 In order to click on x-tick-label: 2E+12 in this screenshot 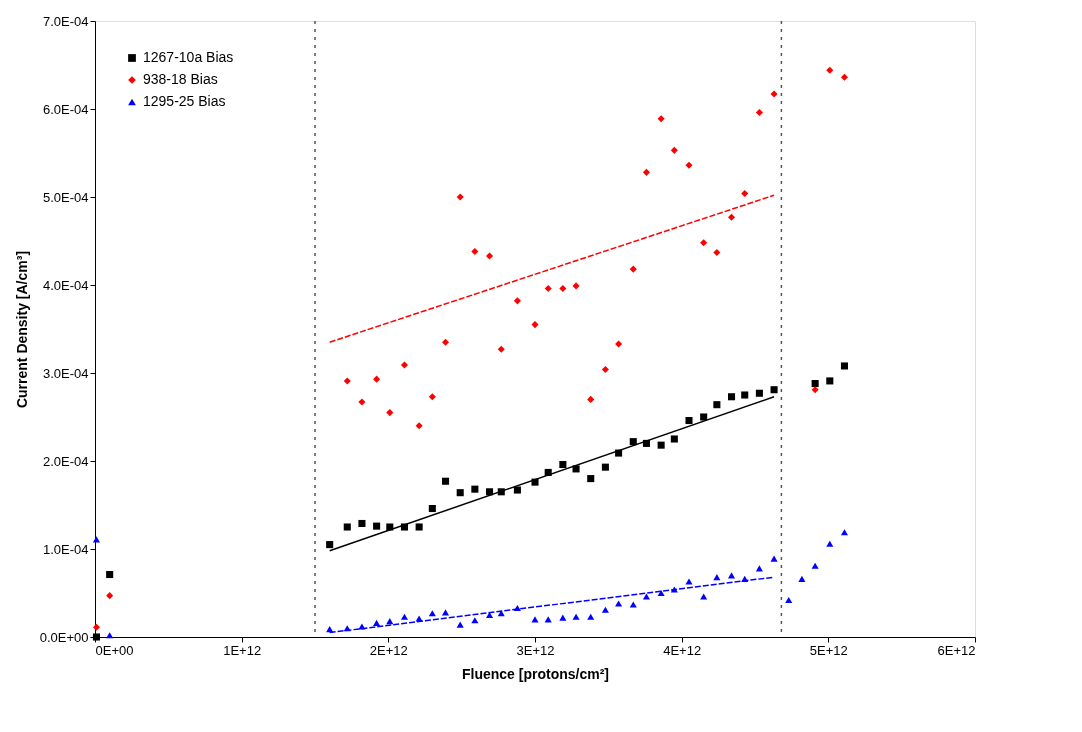, I will do `click(388, 650)`.